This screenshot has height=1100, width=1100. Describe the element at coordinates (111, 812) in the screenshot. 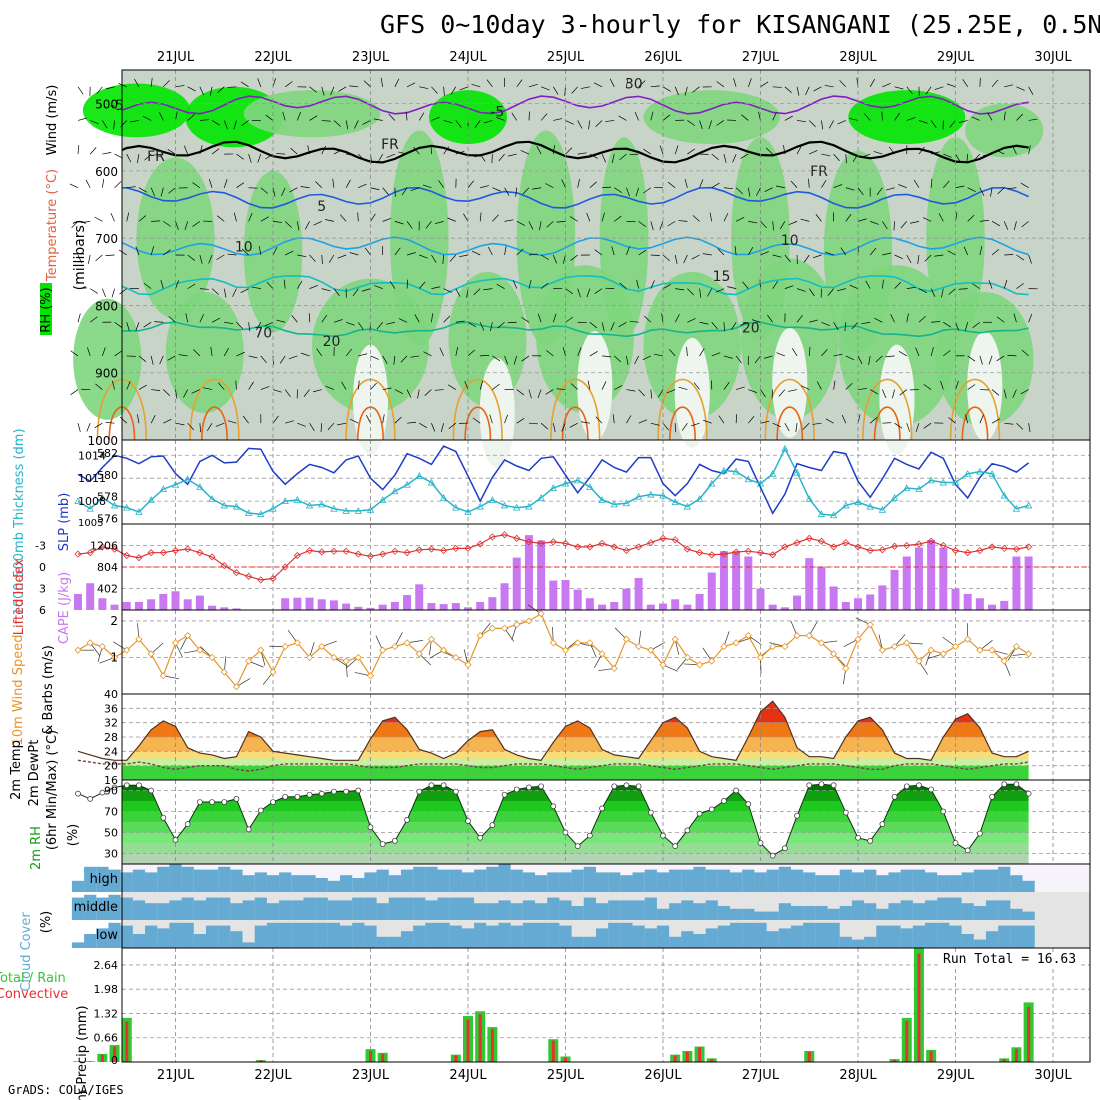

I see `rh2m-tick-label: 70` at that location.